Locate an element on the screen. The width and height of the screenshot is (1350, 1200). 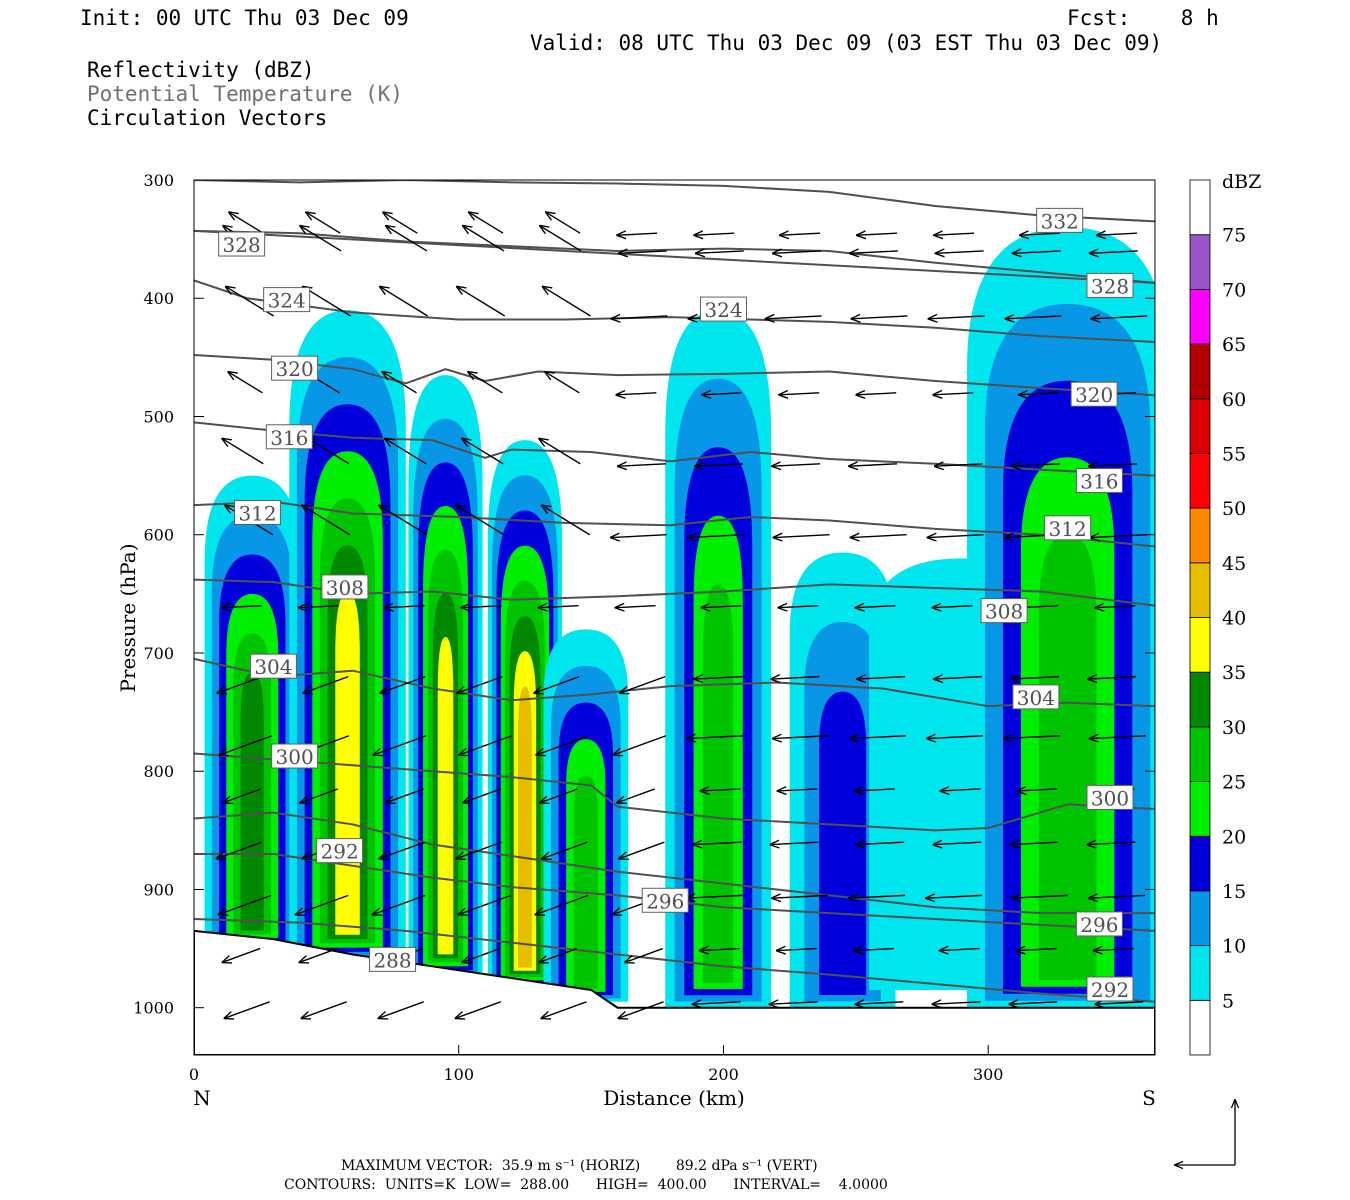
colorbar-label-20: 20 is located at coordinates (1234, 837).